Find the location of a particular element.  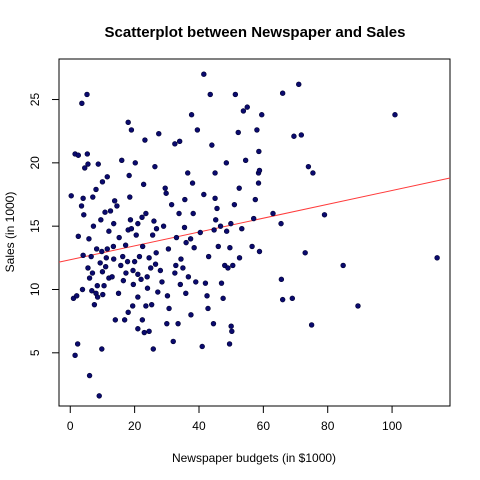

x-tick-label: 20 is located at coordinates (135, 426).